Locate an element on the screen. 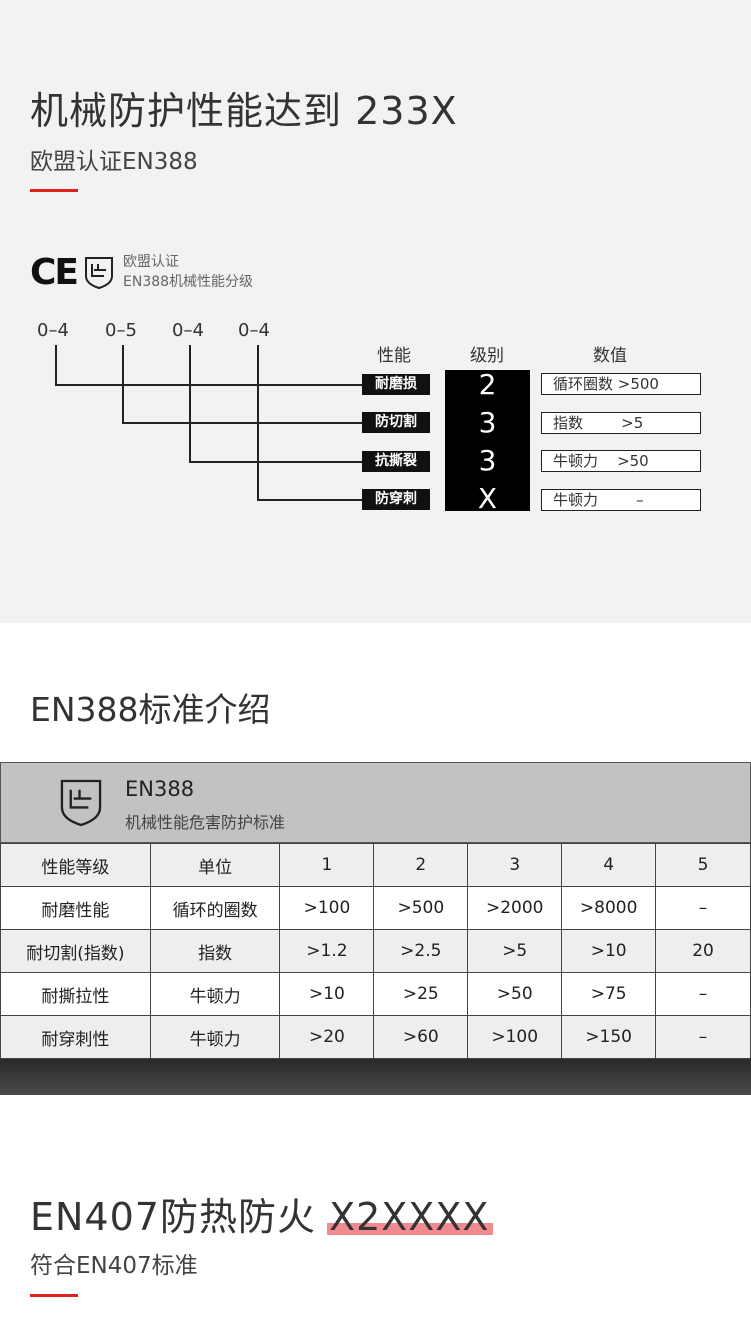 The image size is (751, 1327). rating-code: 233X is located at coordinates (406, 111).